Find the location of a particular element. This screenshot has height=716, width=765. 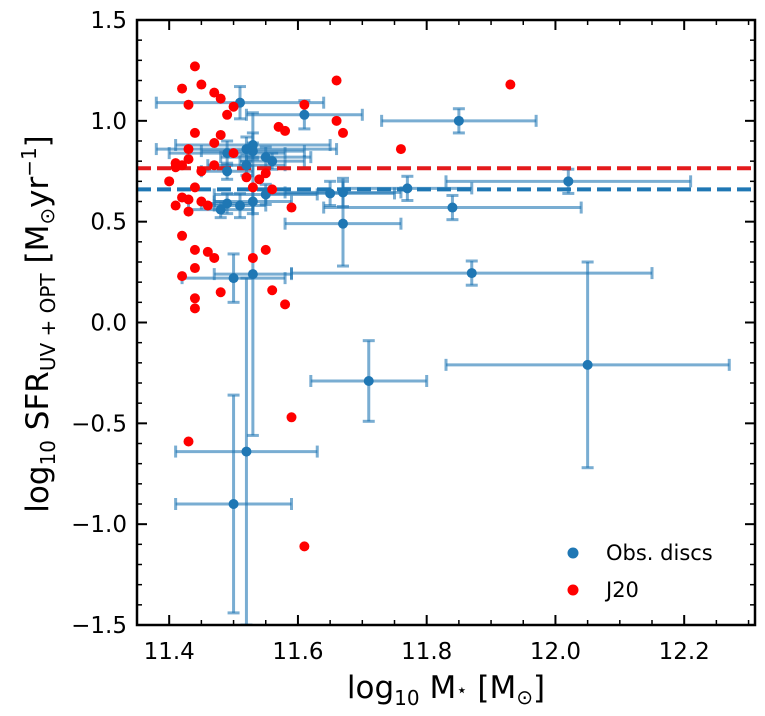

legend-marker-obs-discs is located at coordinates (573, 553).